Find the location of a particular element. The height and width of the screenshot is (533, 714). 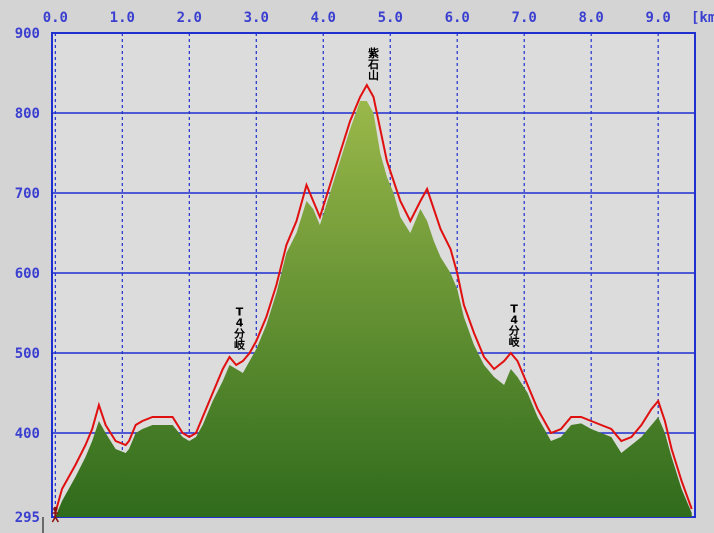

peak-annotation: 紫石山 is located at coordinates (373, 64).